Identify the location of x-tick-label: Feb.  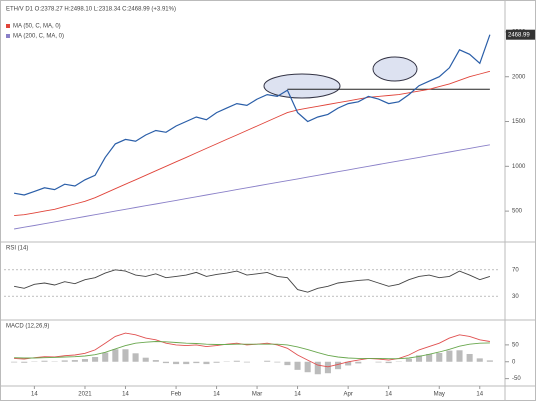
(176, 395).